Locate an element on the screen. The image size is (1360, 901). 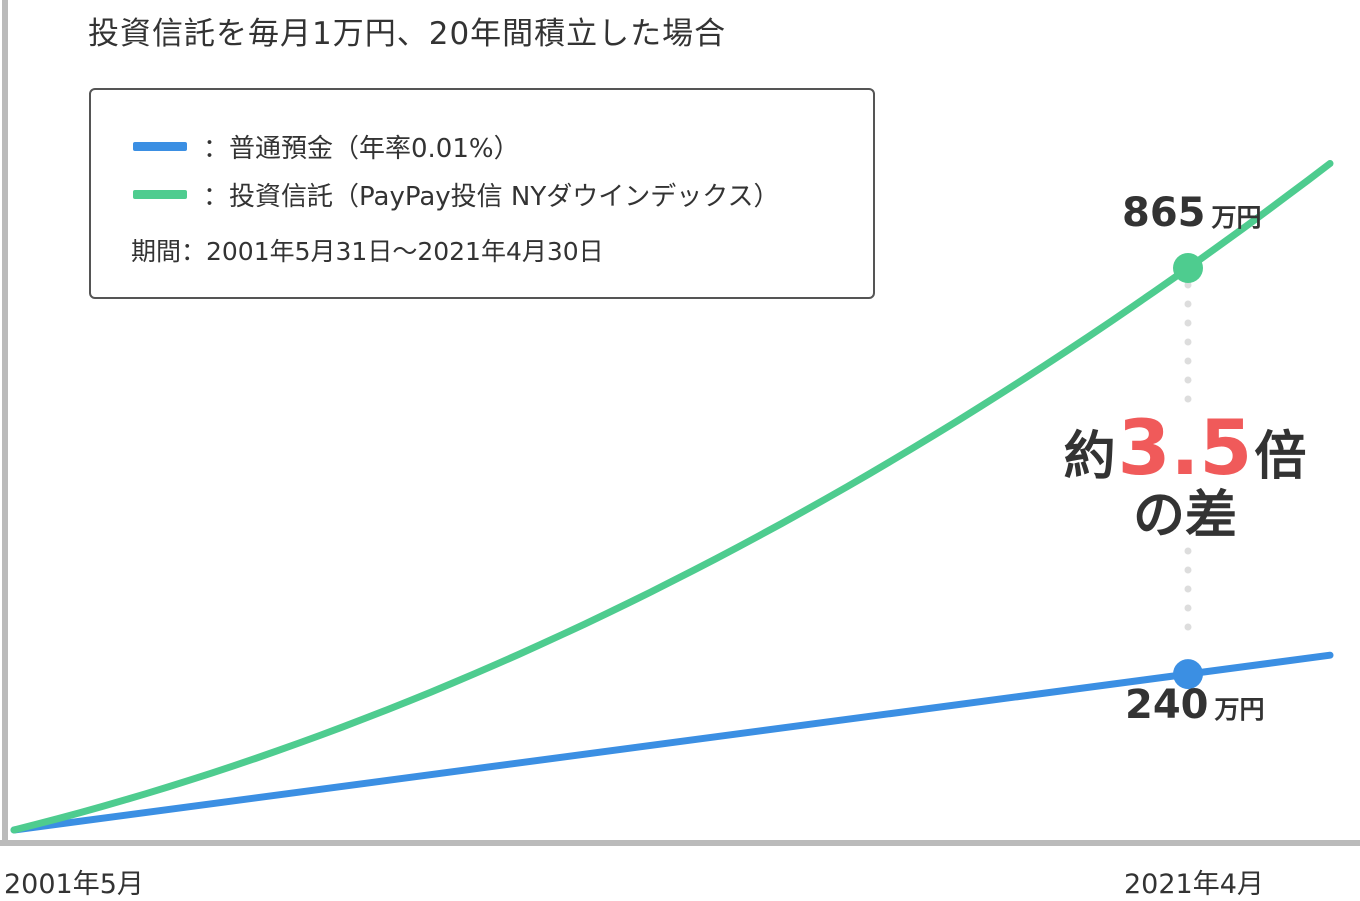
legend-swatch-savings is located at coordinates (160, 146).